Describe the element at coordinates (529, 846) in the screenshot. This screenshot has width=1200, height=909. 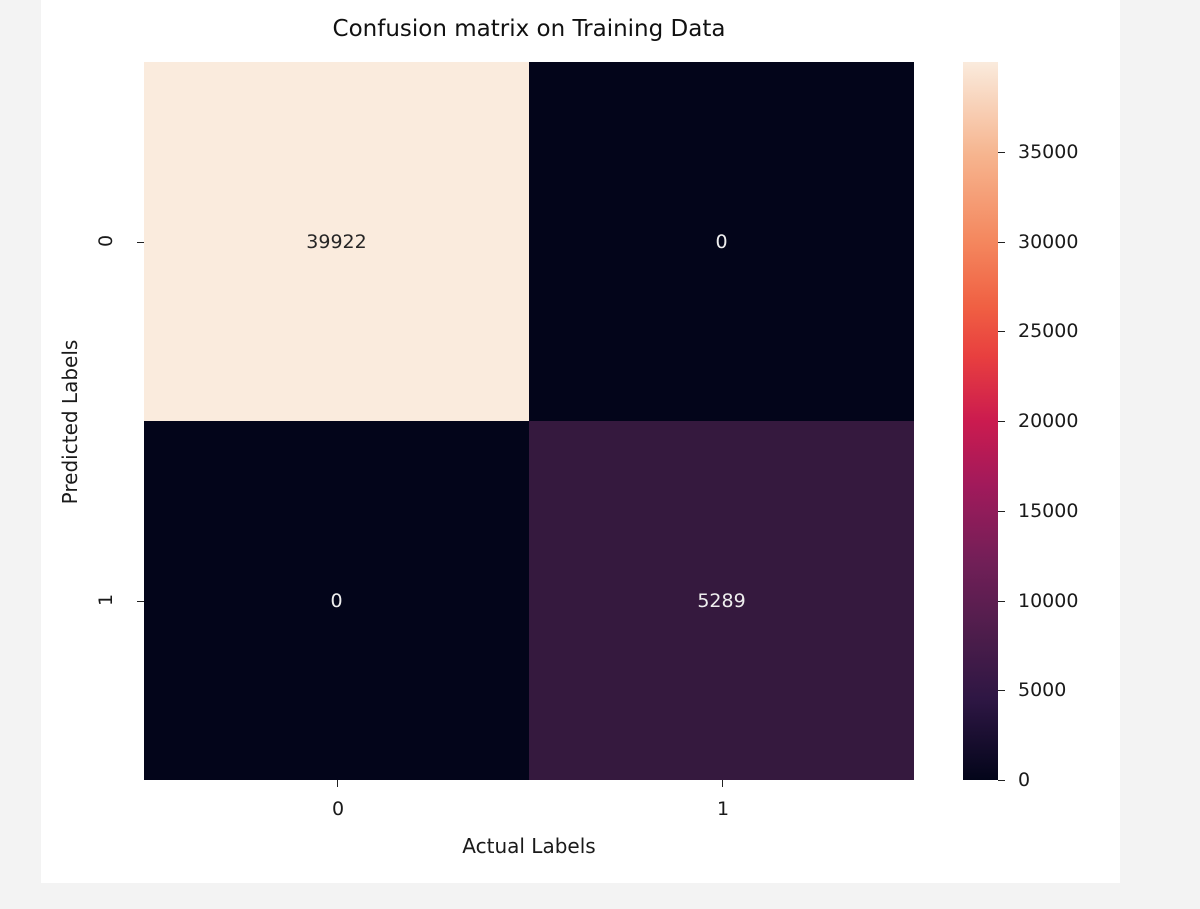
I see `x-axis-label: Actual Labels` at that location.